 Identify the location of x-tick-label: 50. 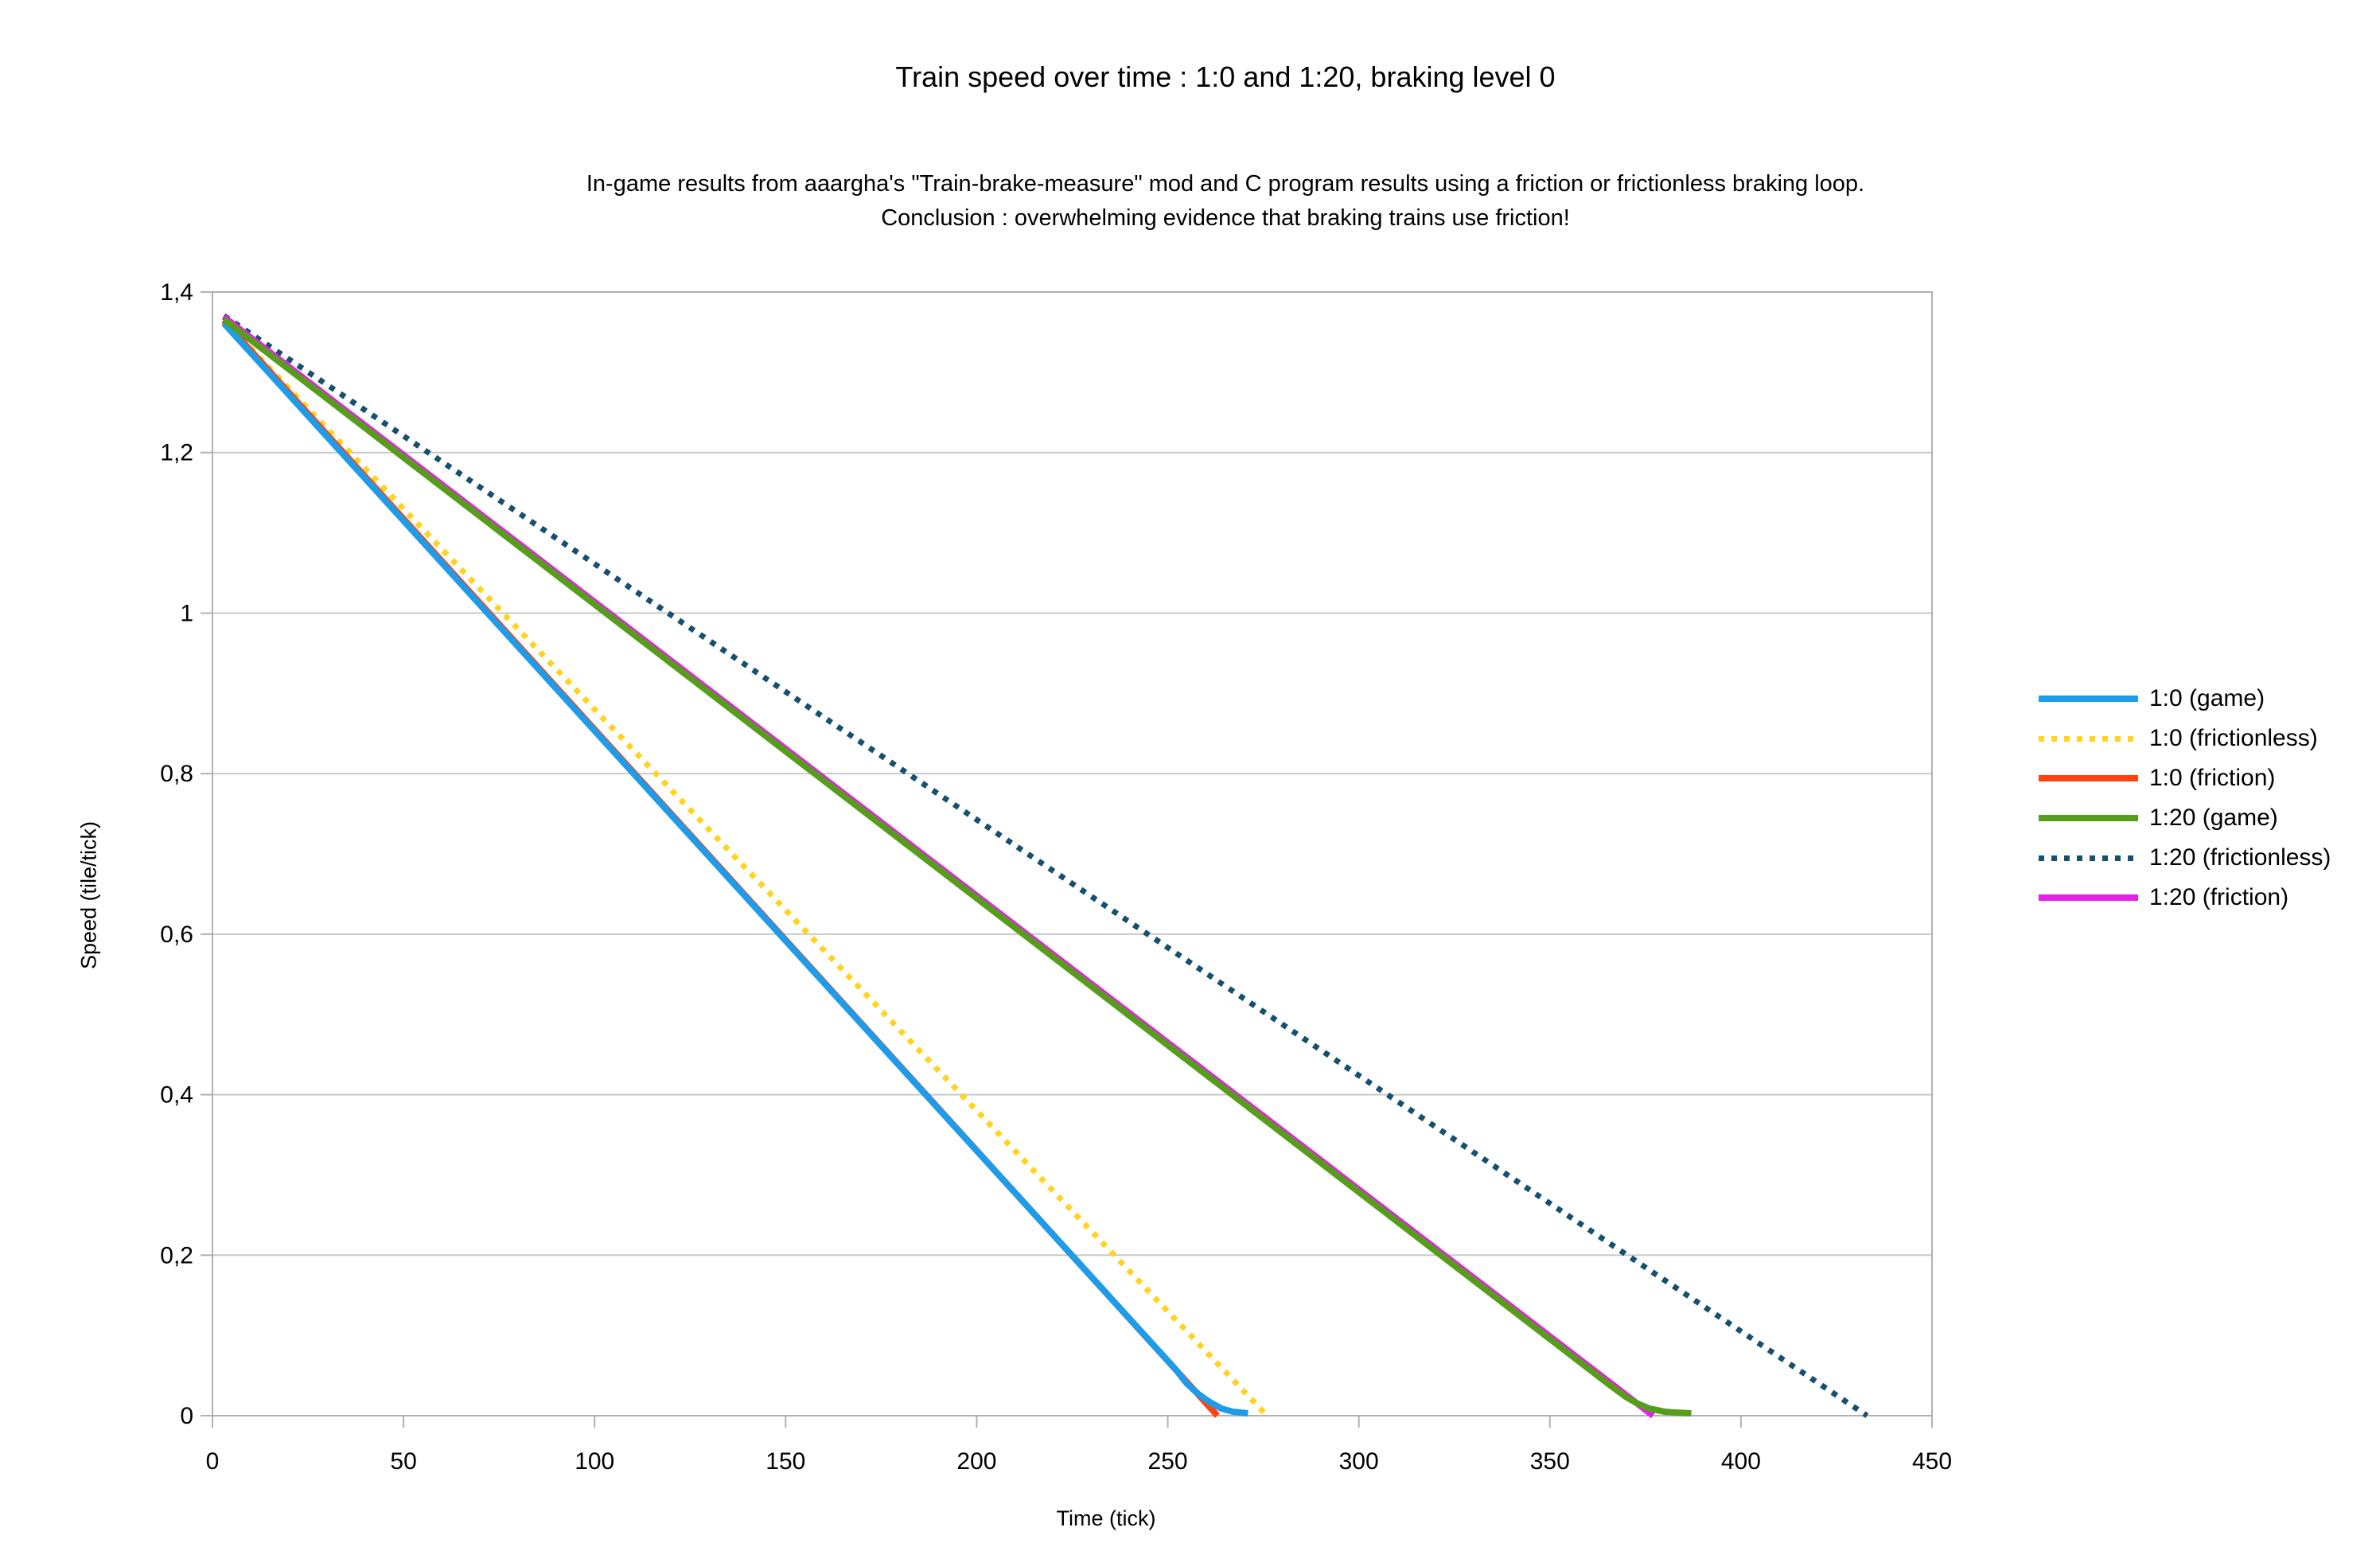
(403, 1461).